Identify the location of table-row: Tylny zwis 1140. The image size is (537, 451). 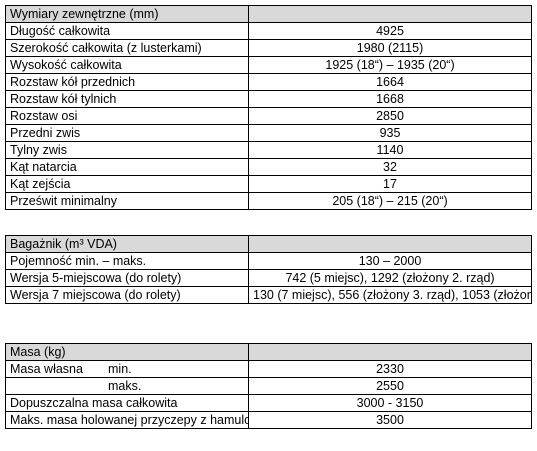
(268, 150).